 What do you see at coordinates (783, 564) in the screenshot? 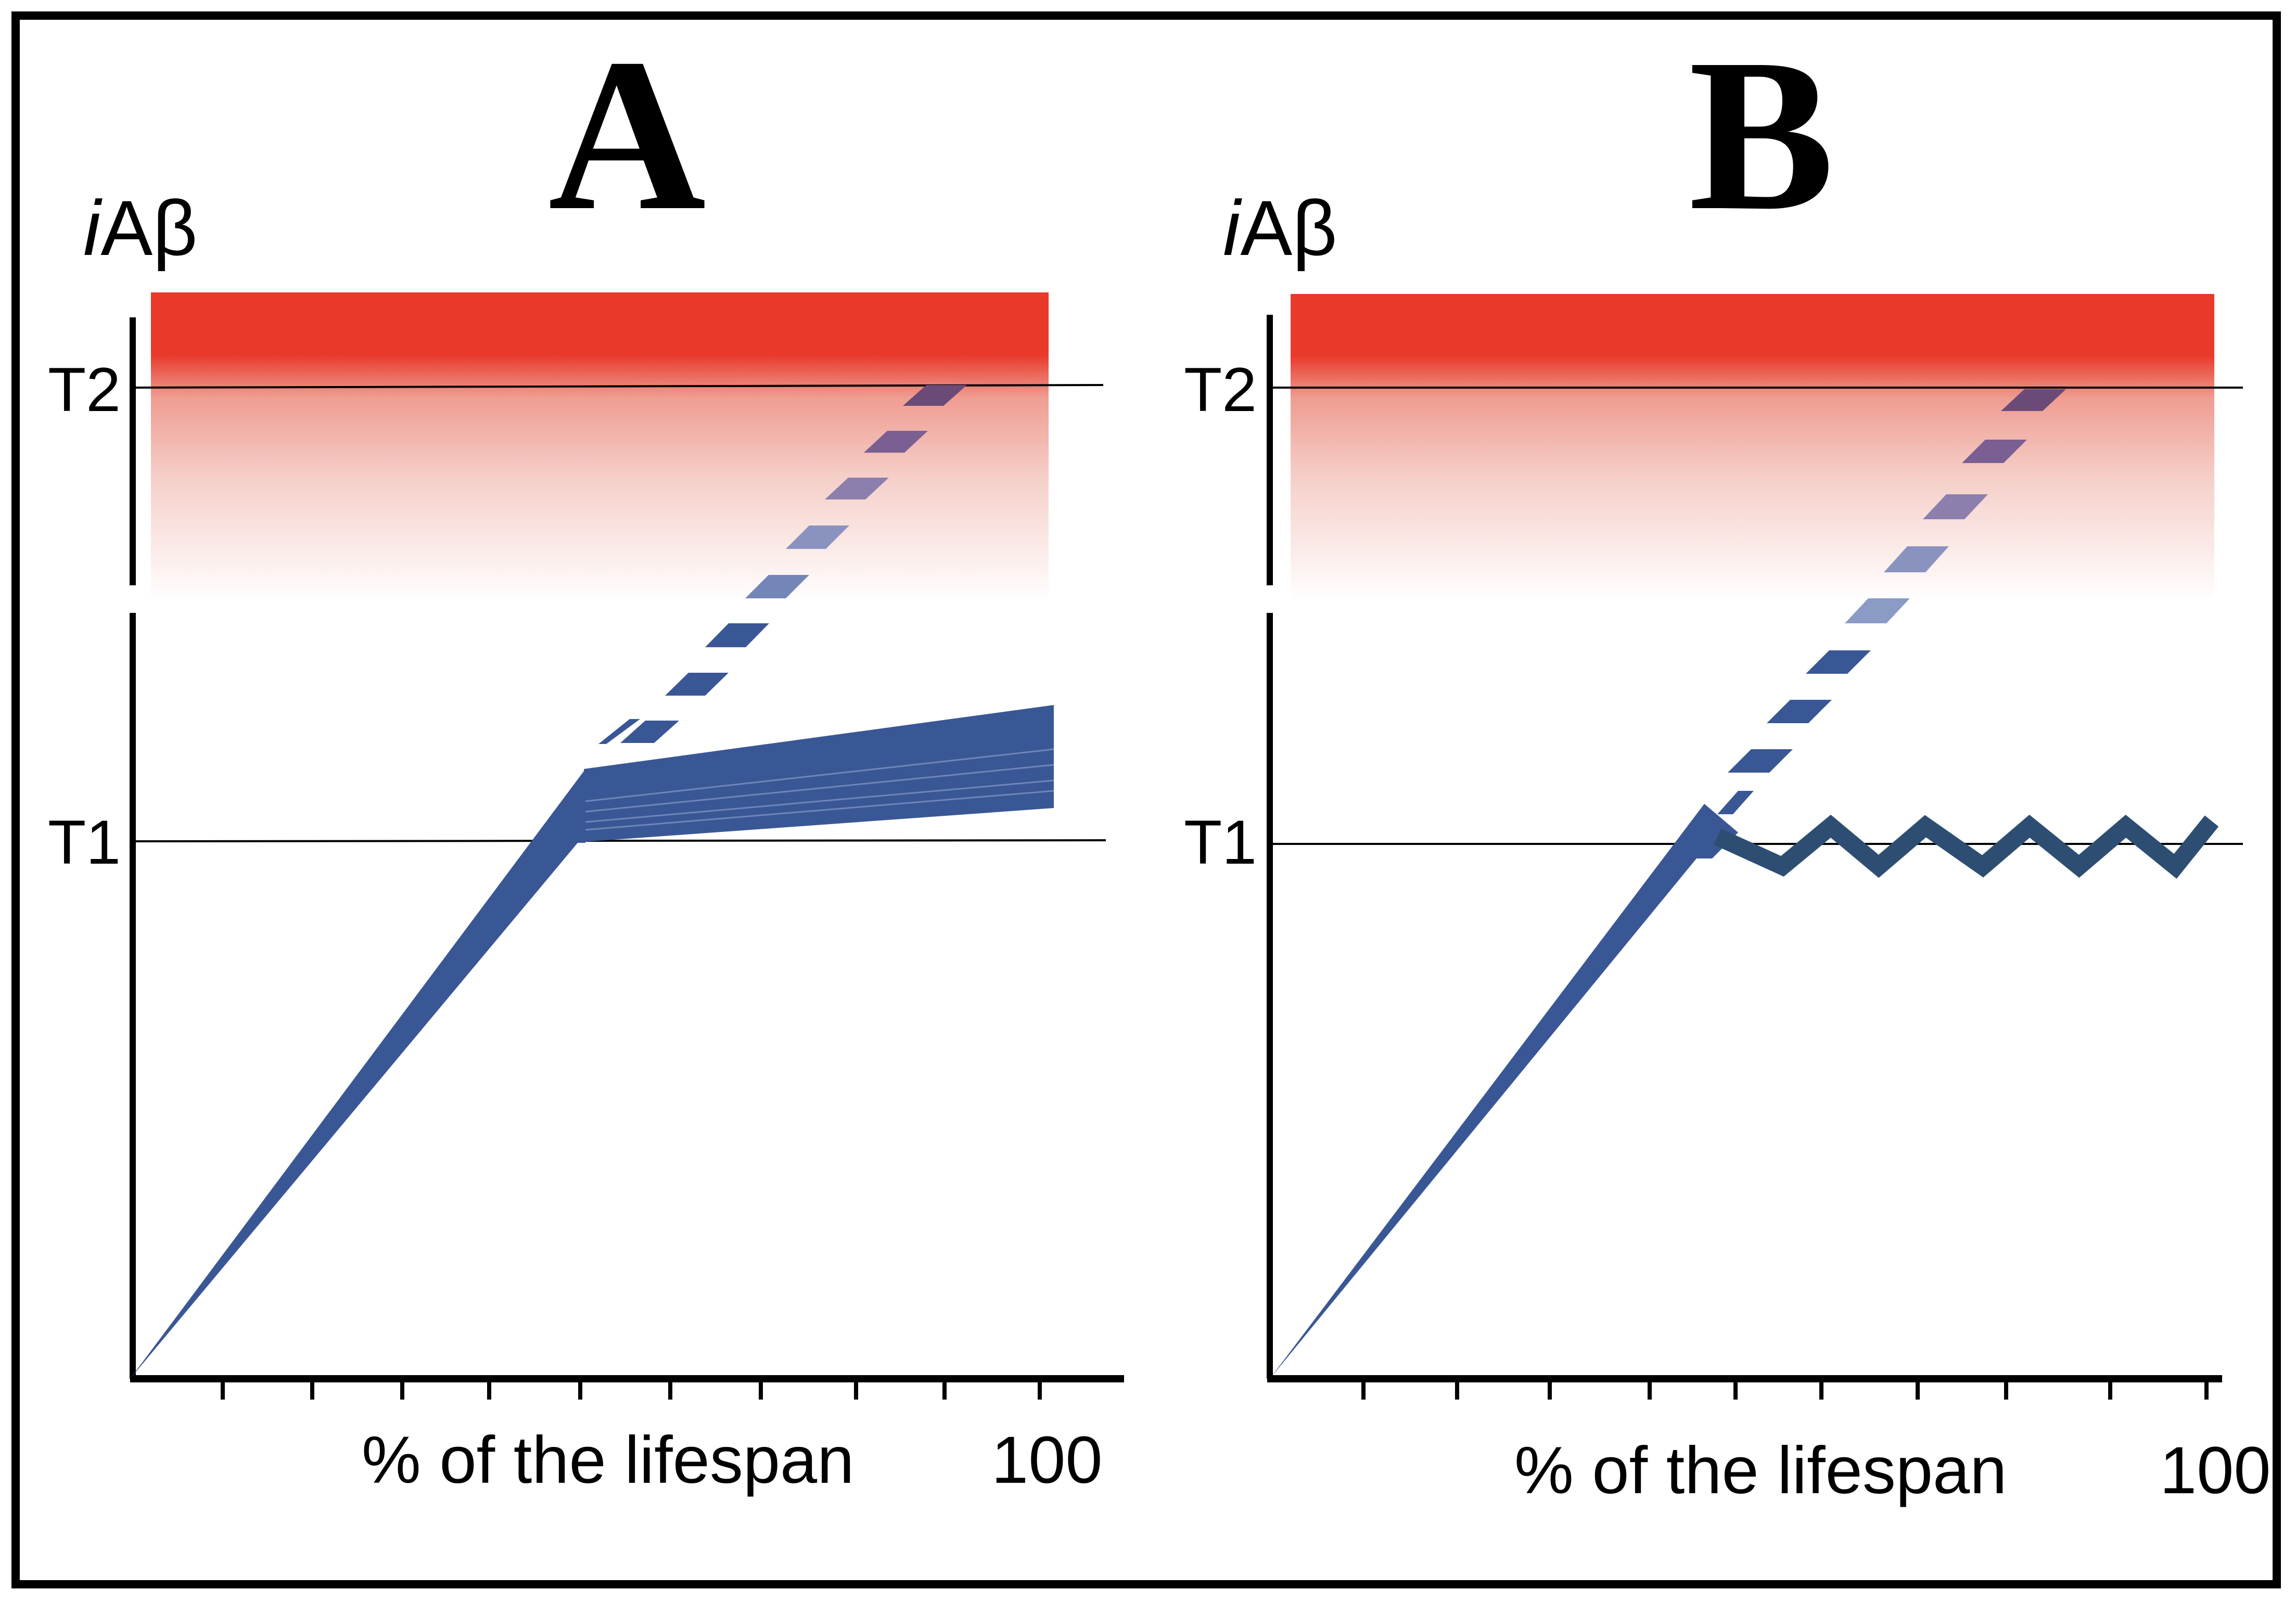
I see `dashed-trajectory-a` at bounding box center [783, 564].